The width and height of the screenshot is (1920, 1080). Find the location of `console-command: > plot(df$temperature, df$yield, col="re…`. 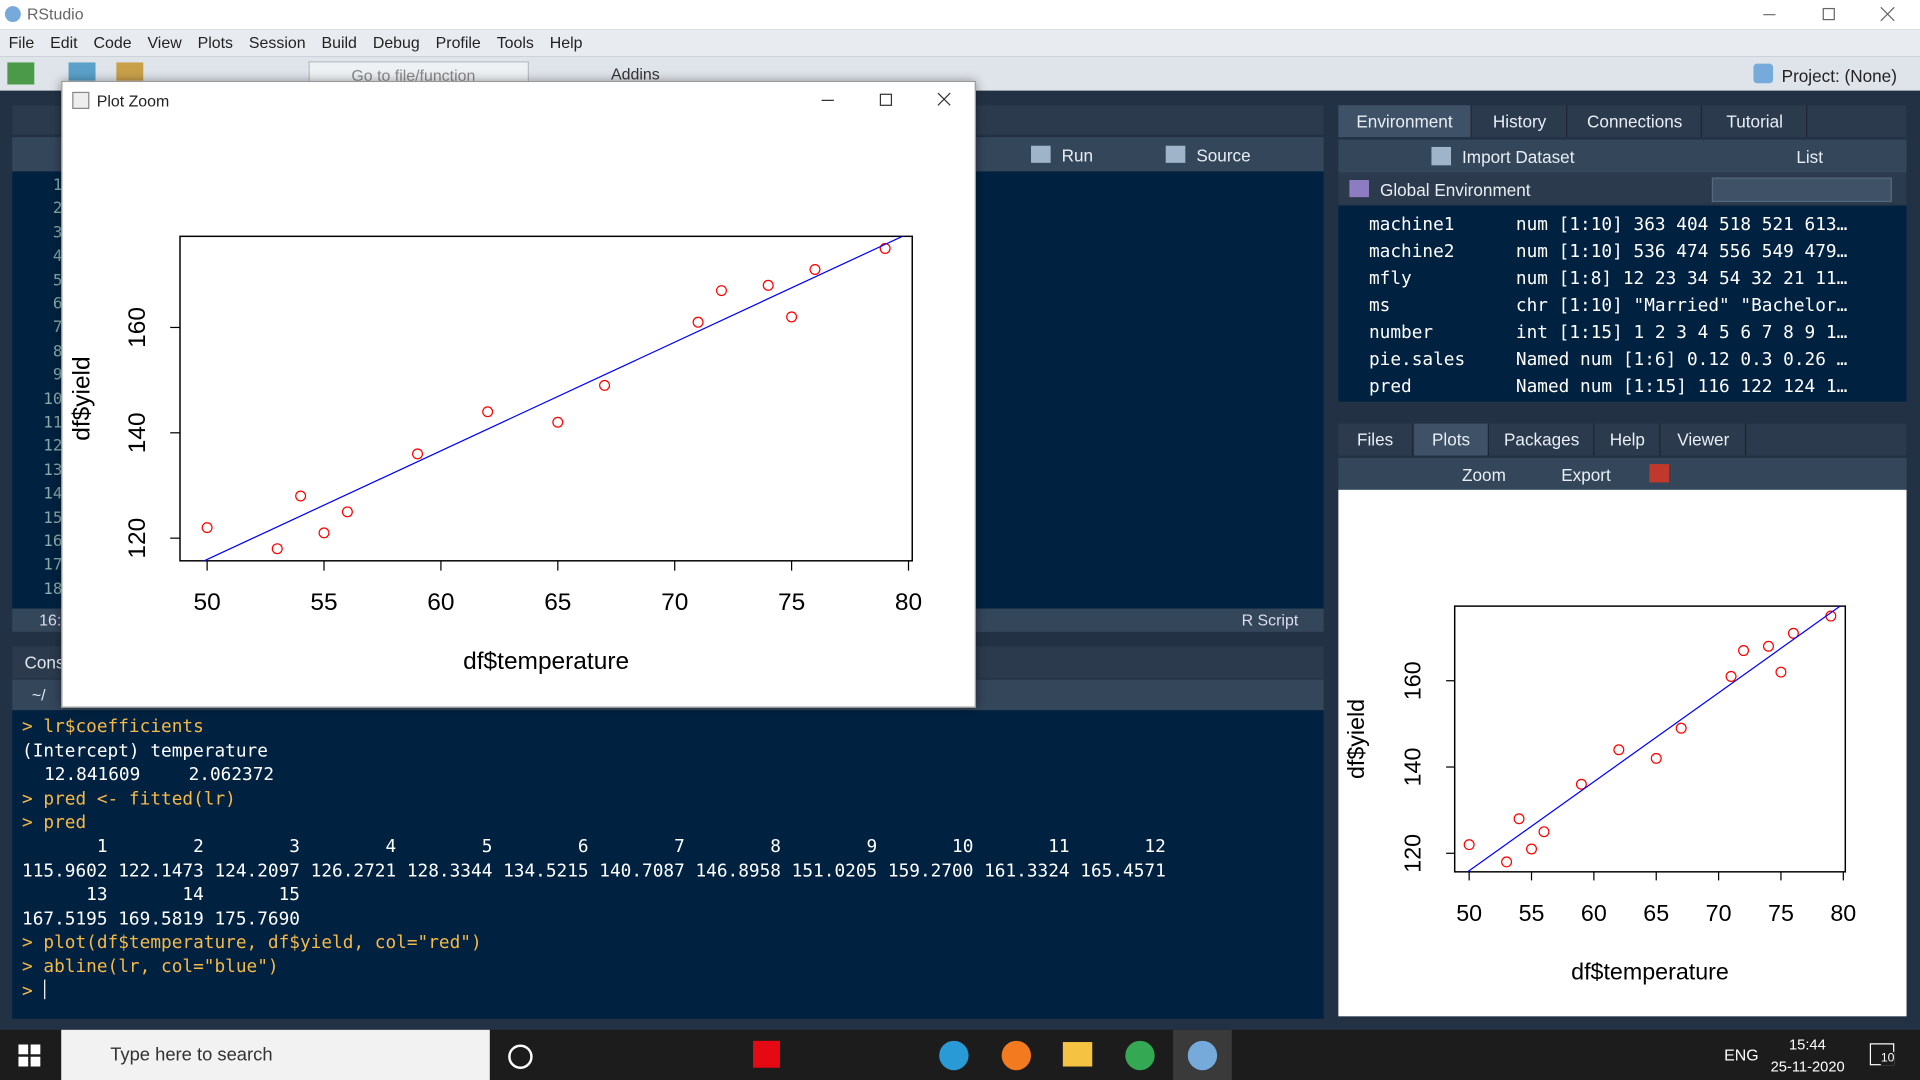

console-command: > plot(df$temperature, df$yield, col="re… is located at coordinates (252, 943).